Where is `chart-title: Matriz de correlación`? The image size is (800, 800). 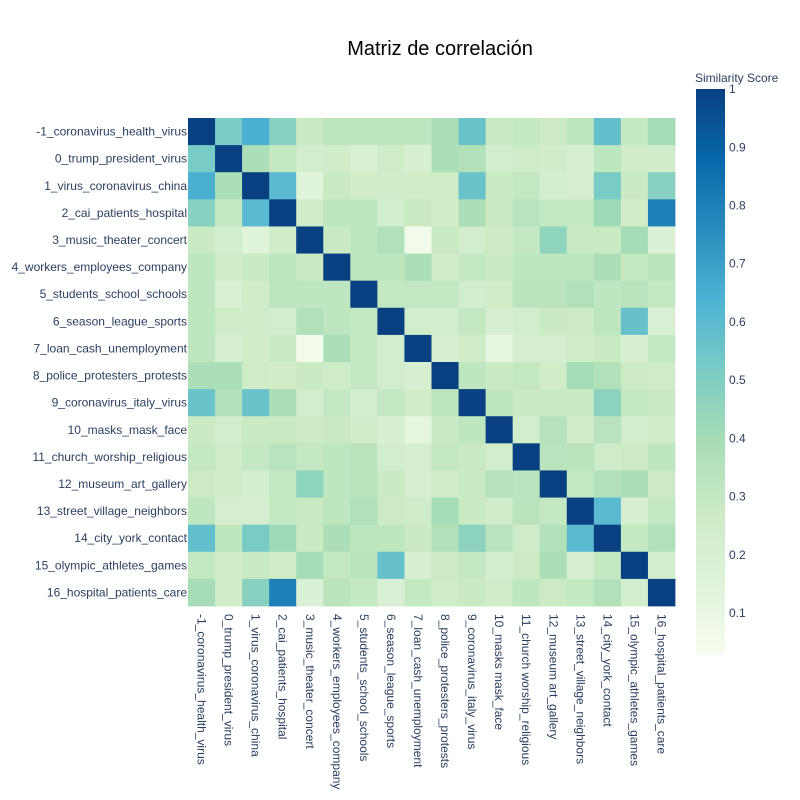 chart-title: Matriz de correlación is located at coordinates (440, 49).